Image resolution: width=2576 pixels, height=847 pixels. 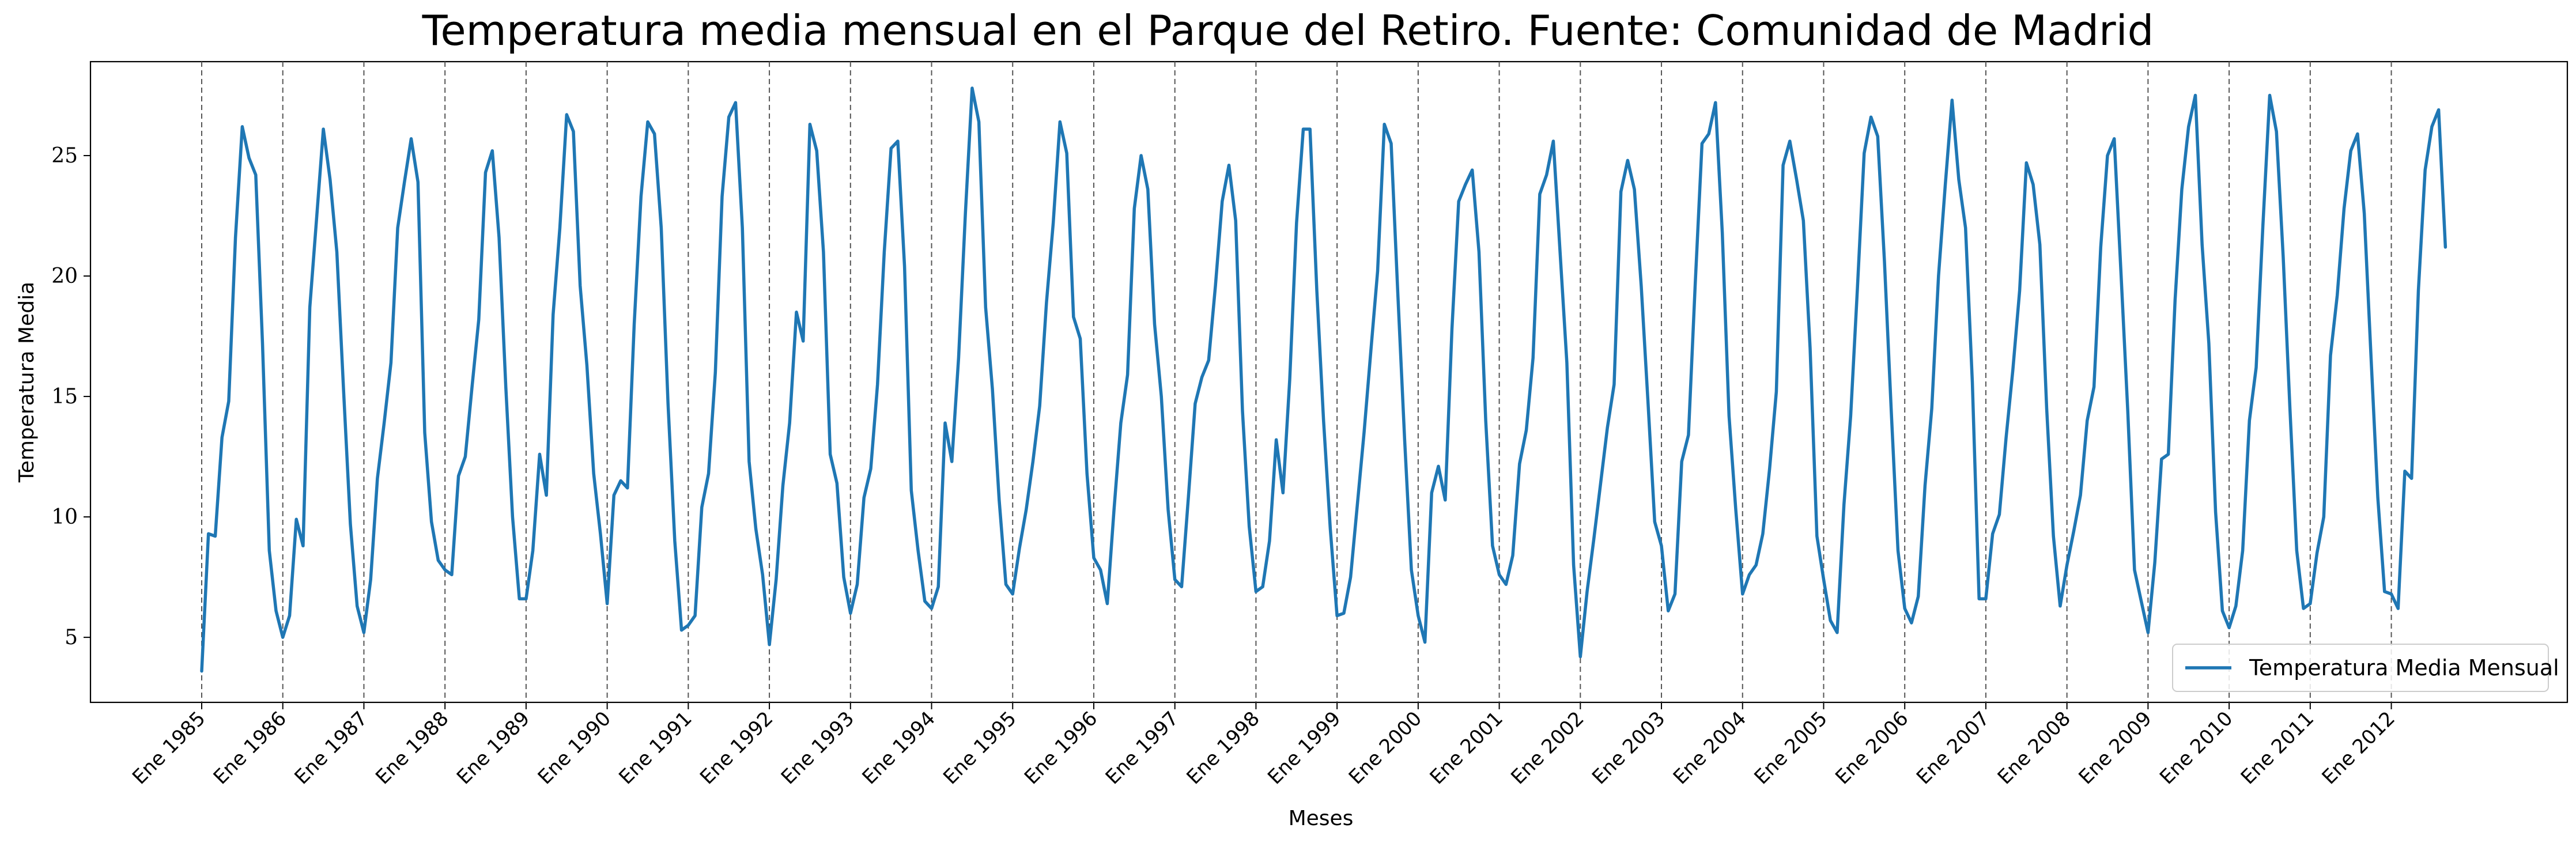 What do you see at coordinates (899, 748) in the screenshot?
I see `x-tick-label: Ene 1994` at bounding box center [899, 748].